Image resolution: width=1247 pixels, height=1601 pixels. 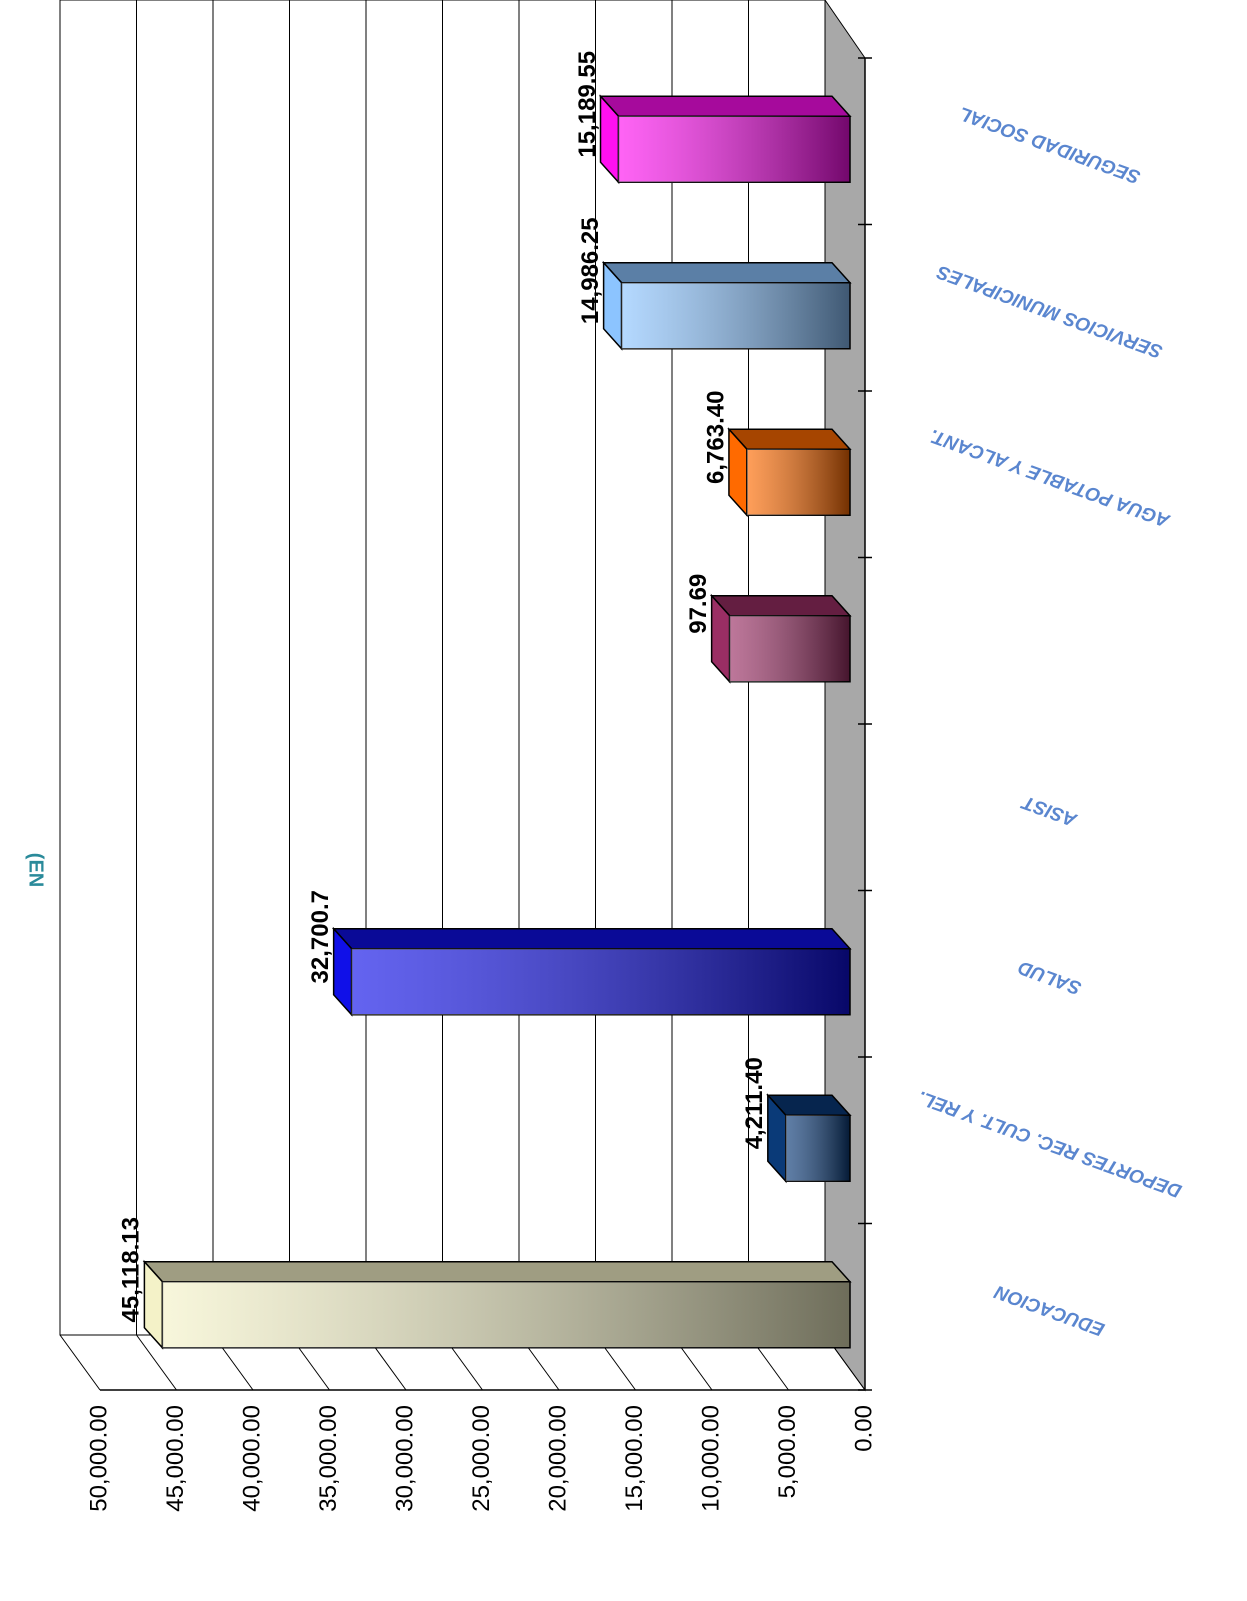 I want to click on data-label: 45,118.13, so click(x=131, y=1269).